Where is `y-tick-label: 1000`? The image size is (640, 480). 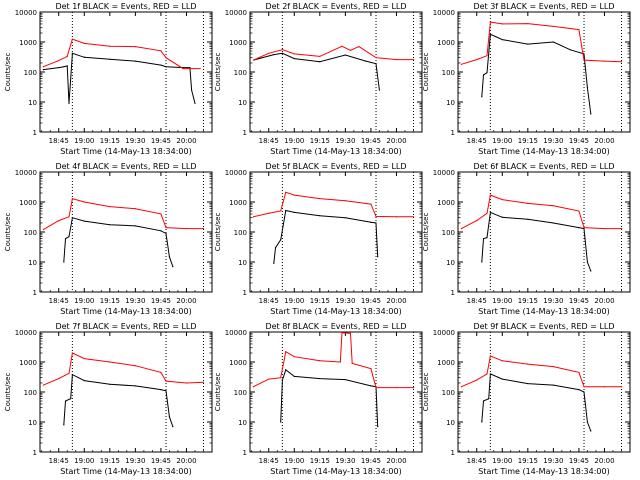 y-tick-label: 1000 is located at coordinates (446, 363).